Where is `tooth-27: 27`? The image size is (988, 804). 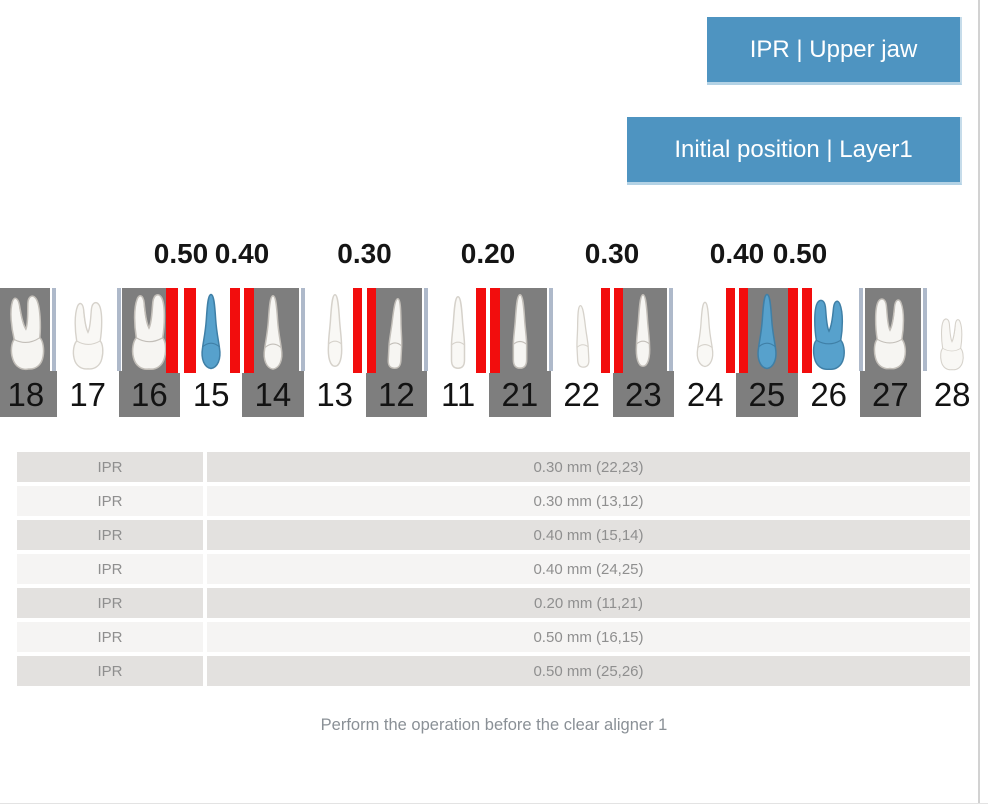
tooth-27: 27 is located at coordinates (890, 352).